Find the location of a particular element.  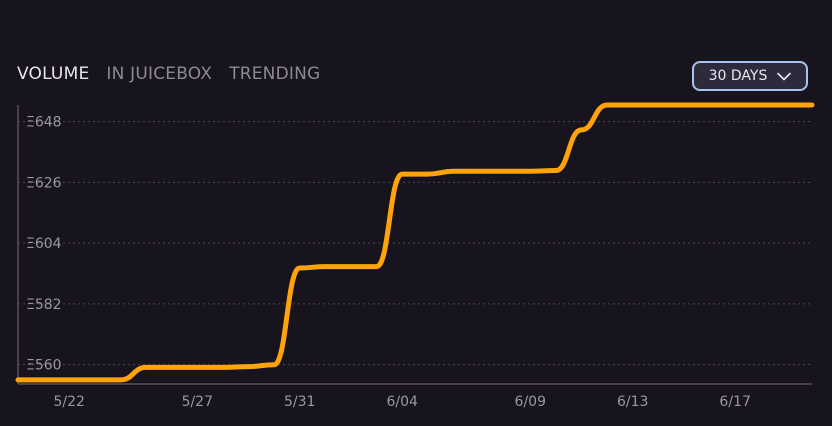

x-tick-label: 6/04 is located at coordinates (402, 402).